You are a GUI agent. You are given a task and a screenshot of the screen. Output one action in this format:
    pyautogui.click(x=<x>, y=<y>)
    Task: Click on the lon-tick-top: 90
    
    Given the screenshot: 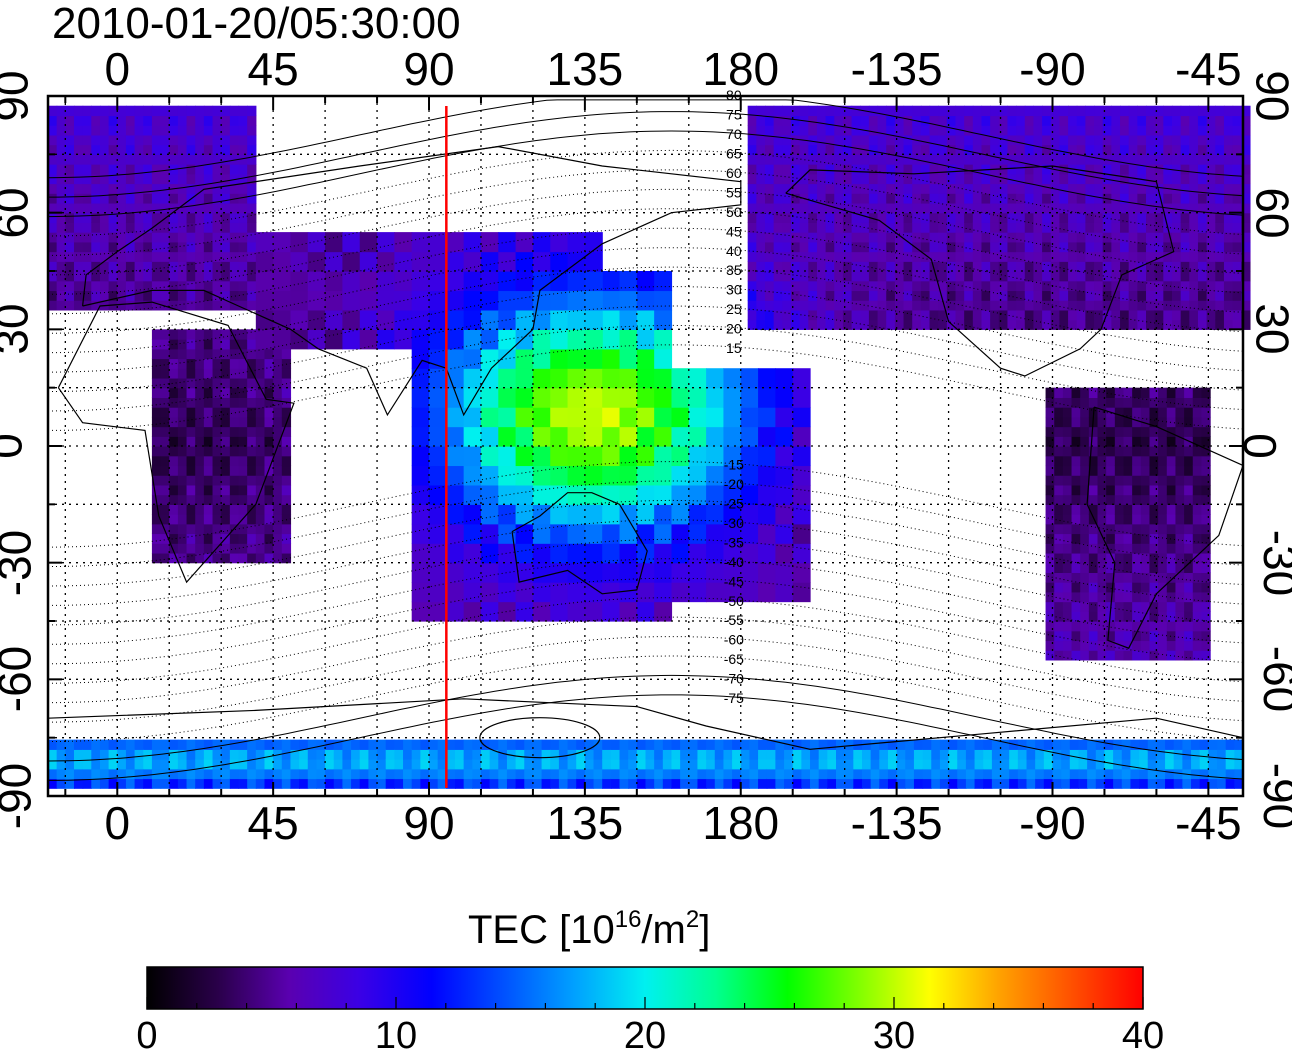 What is the action you would take?
    pyautogui.click(x=429, y=69)
    